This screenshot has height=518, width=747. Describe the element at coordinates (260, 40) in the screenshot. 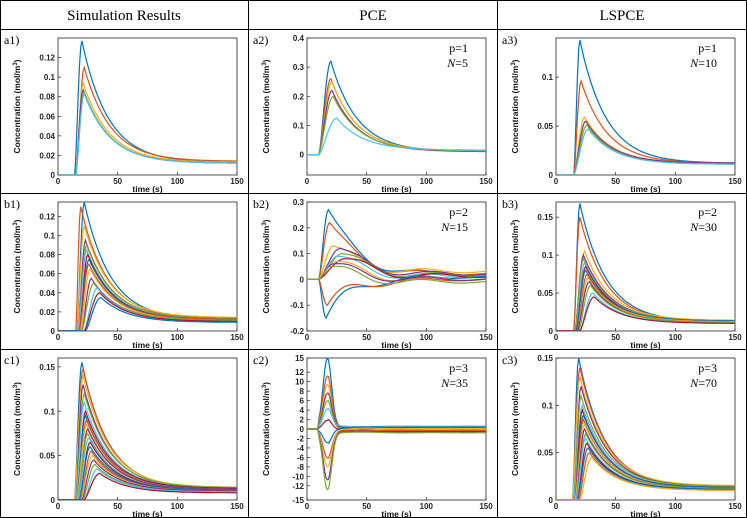

I see `panel-label-a2: a2)` at that location.